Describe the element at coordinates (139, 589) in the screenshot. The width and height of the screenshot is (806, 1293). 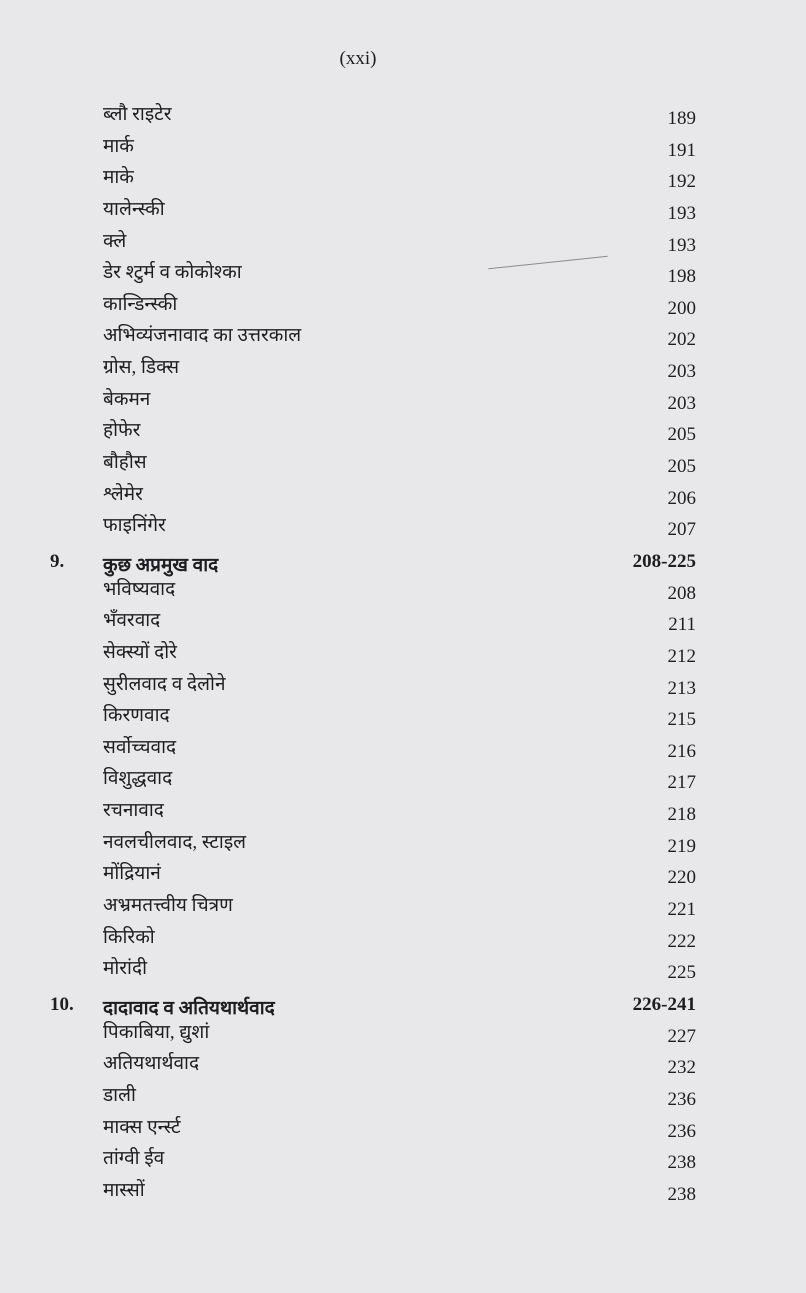
I see `entry-title: भविष्यवाद` at that location.